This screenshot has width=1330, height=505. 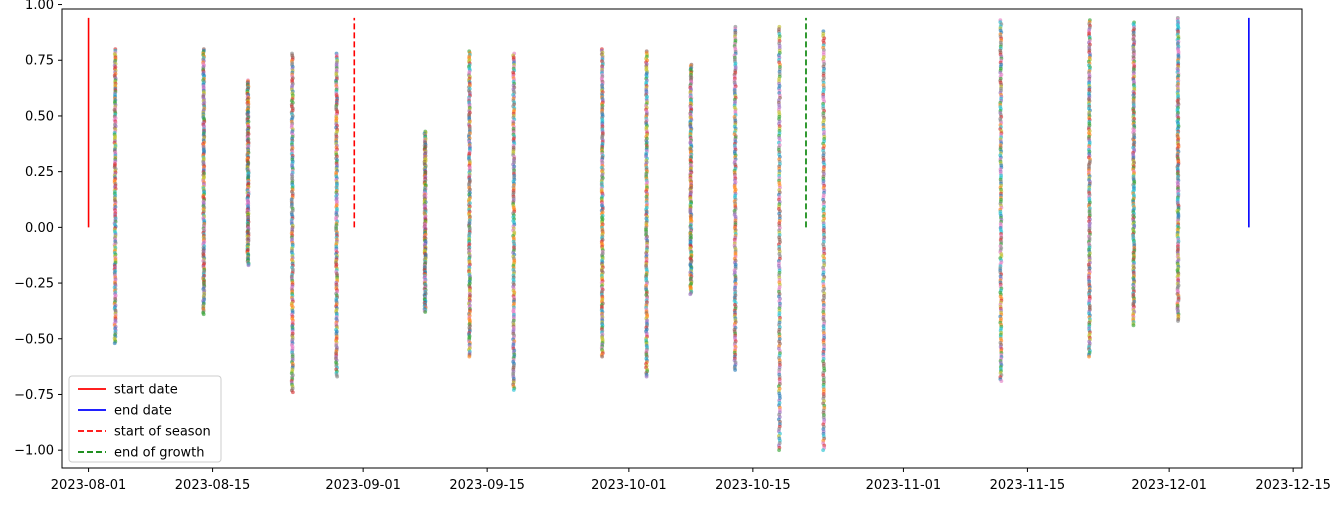 I want to click on y-tick-label: 0.50, so click(x=39, y=116).